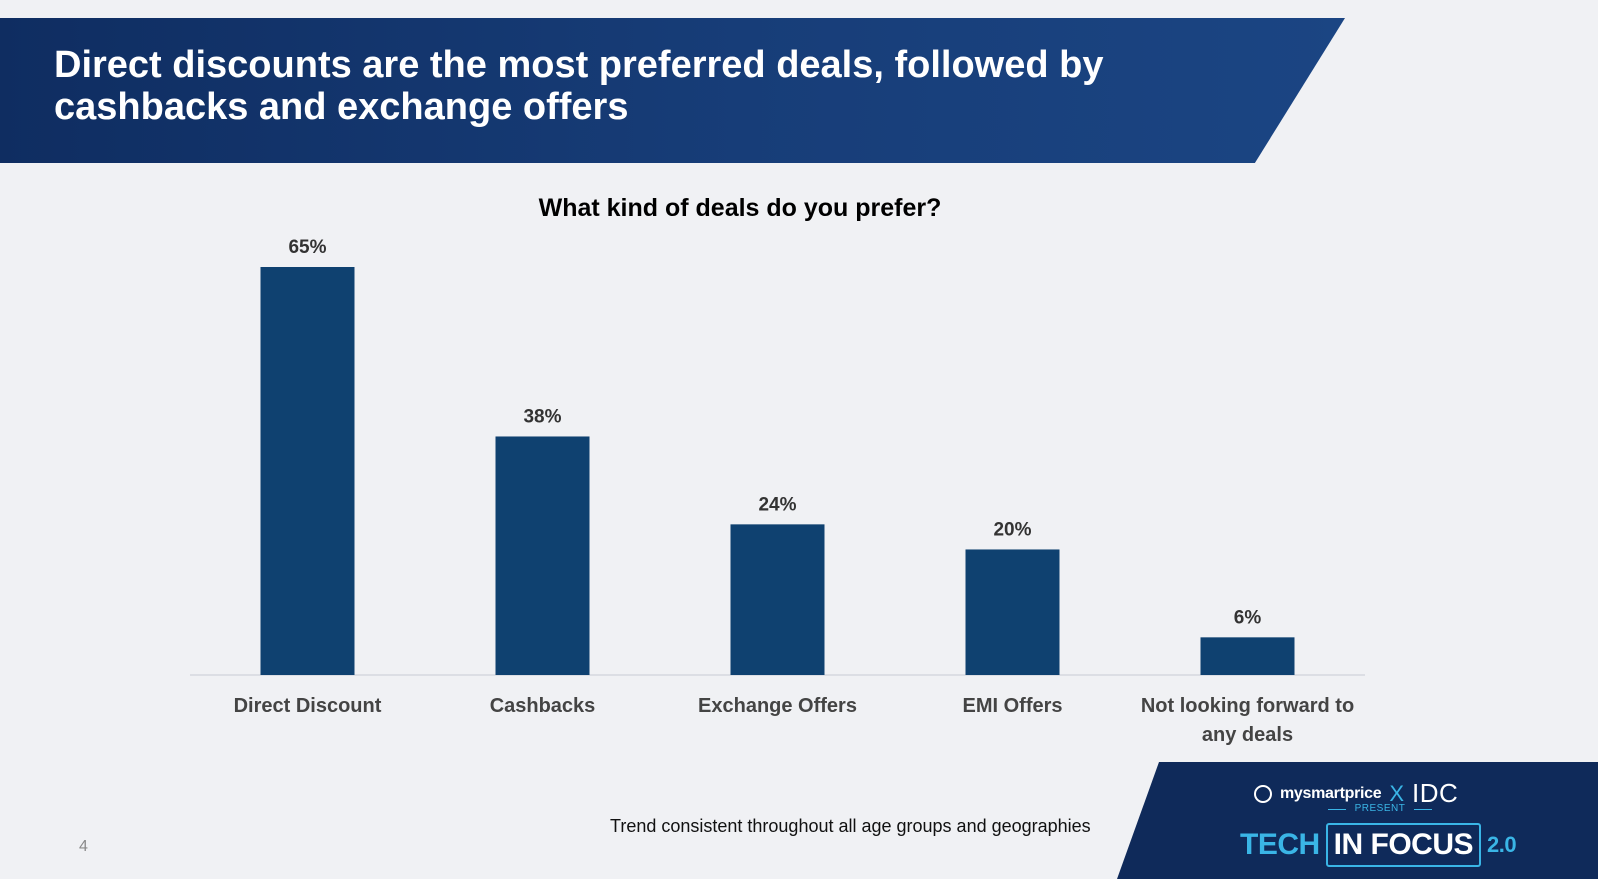 The width and height of the screenshot is (1598, 879). What do you see at coordinates (1502, 844) in the screenshot?
I see `event-version: 2.0` at bounding box center [1502, 844].